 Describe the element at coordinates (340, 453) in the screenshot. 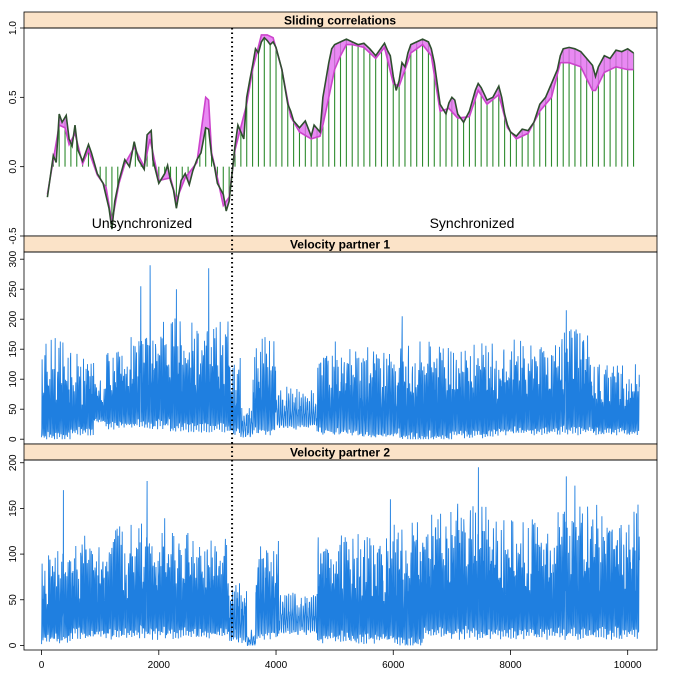

I see `panel-title: Velocity partner 2` at that location.